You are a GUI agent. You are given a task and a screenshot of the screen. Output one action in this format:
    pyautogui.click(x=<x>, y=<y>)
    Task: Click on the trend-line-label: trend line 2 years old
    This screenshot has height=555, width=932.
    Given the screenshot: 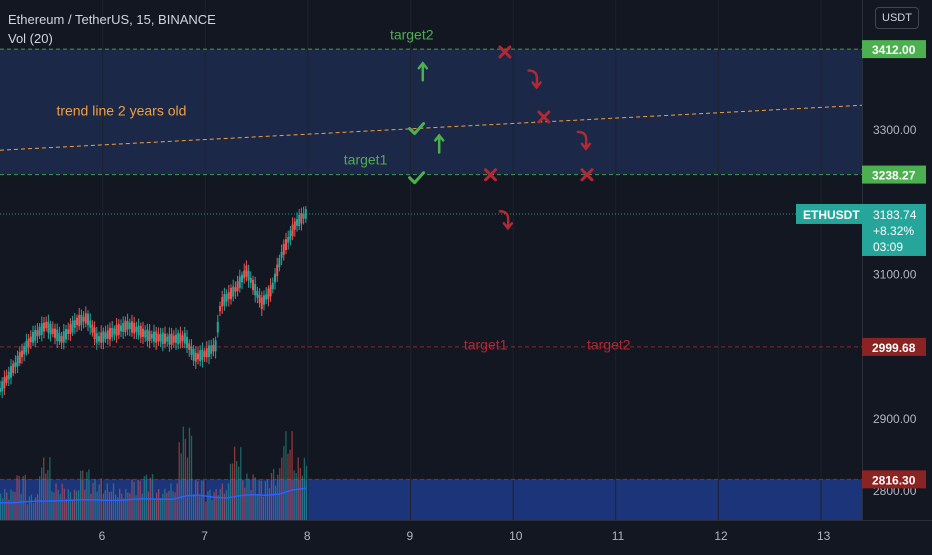 What is the action you would take?
    pyautogui.click(x=121, y=111)
    